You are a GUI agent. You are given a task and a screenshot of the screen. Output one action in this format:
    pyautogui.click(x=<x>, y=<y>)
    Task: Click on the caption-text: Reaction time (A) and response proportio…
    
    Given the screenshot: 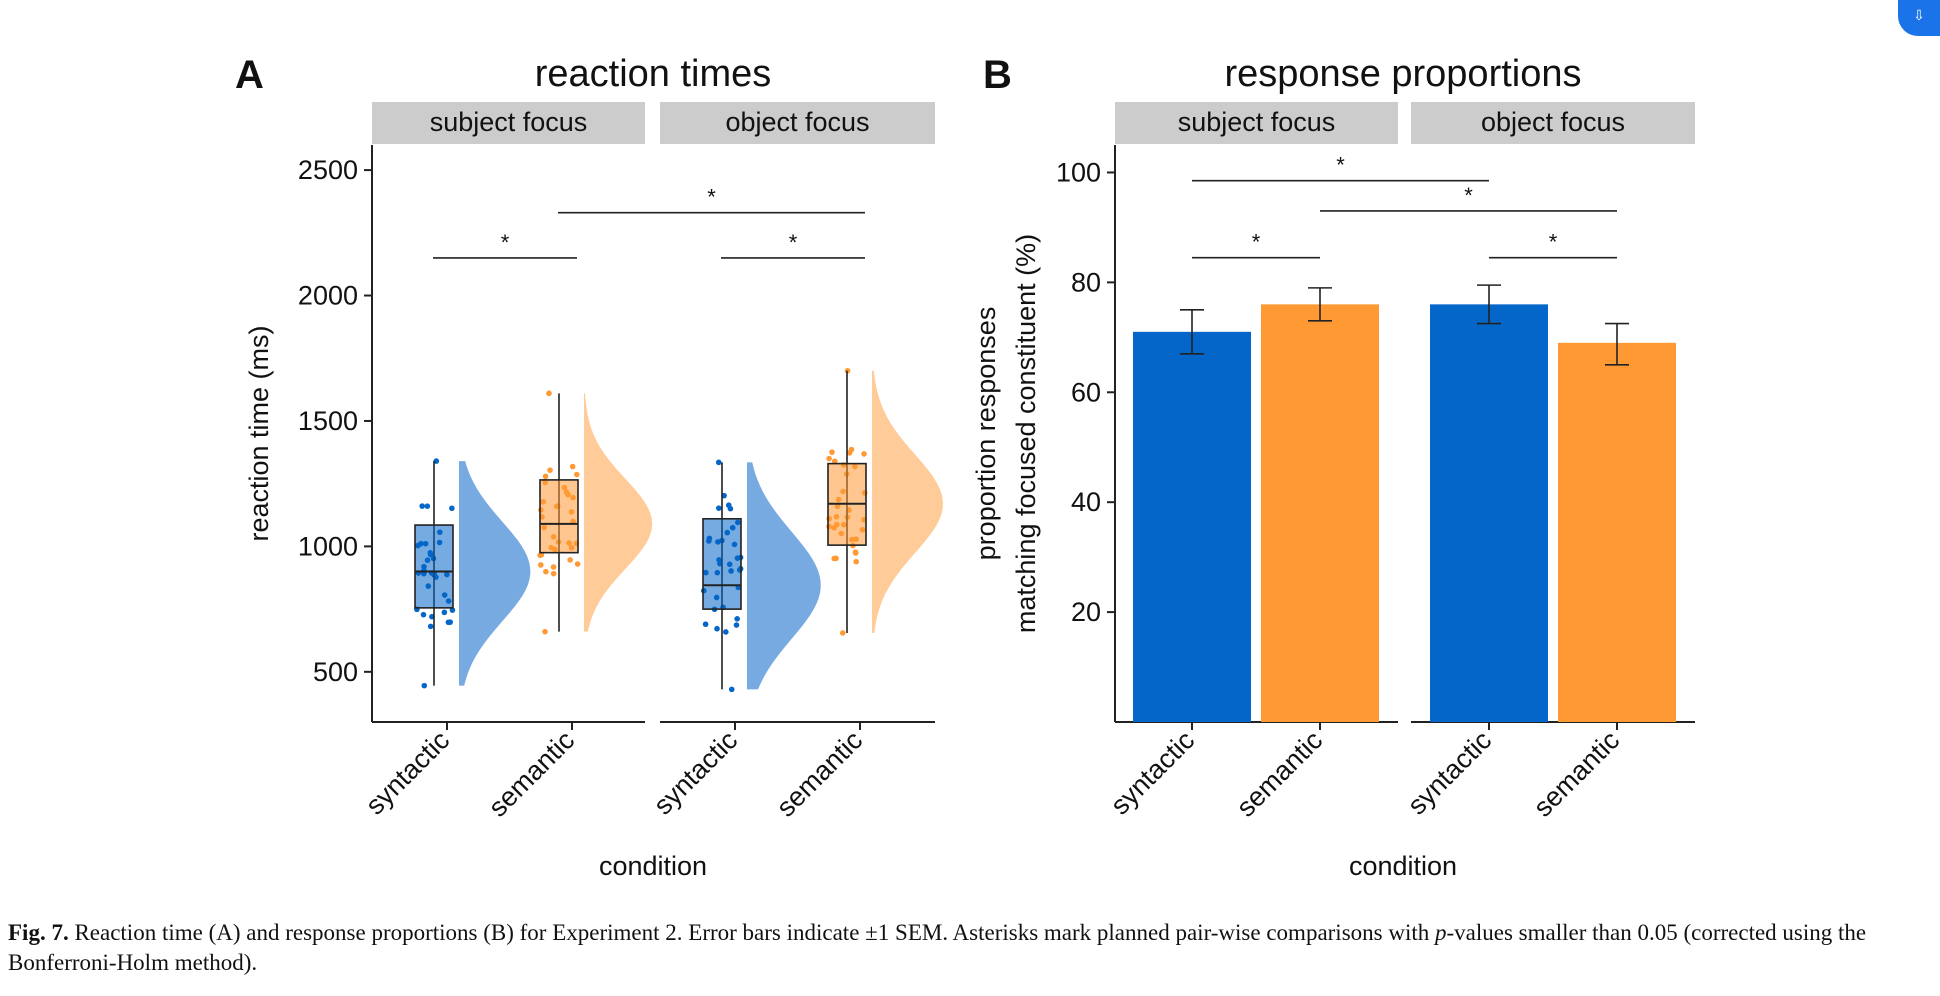 What is the action you would take?
    pyautogui.click(x=751, y=932)
    